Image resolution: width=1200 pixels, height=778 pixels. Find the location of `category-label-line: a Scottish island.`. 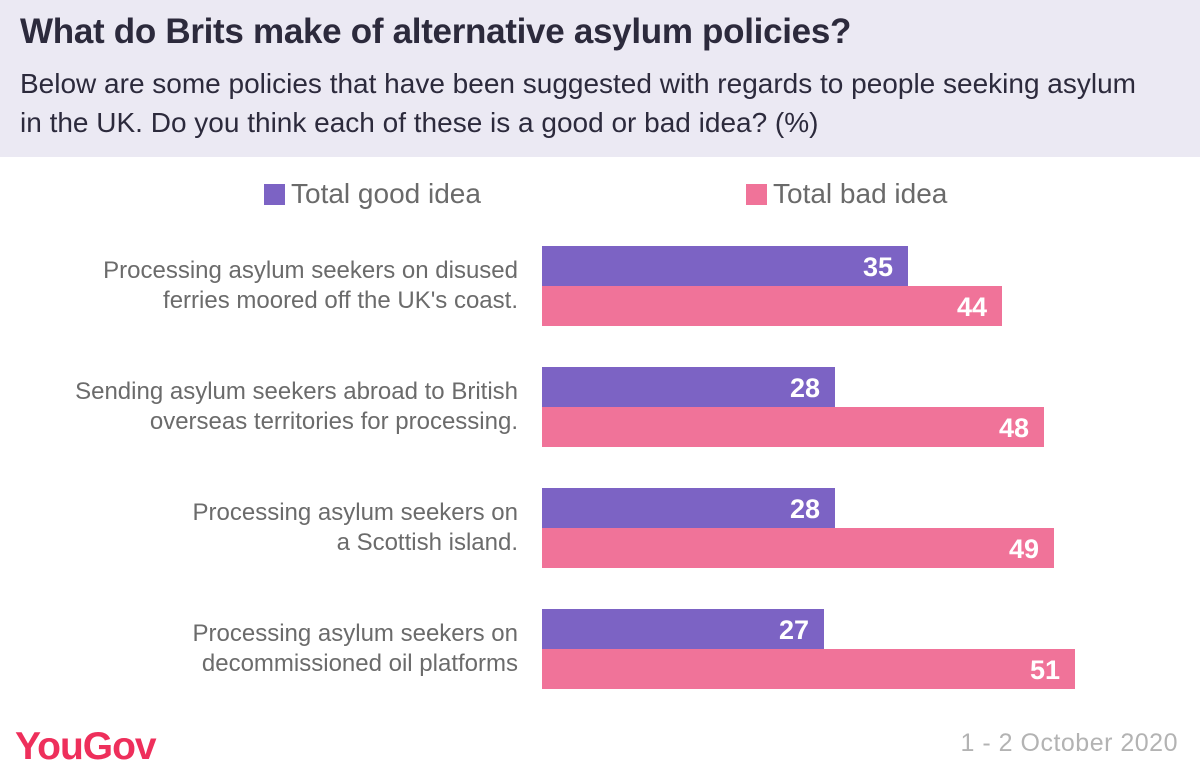

category-label-line: a Scottish island. is located at coordinates (427, 542).